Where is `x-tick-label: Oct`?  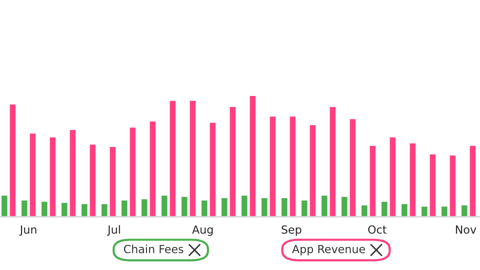
x-tick-label: Oct is located at coordinates (377, 229).